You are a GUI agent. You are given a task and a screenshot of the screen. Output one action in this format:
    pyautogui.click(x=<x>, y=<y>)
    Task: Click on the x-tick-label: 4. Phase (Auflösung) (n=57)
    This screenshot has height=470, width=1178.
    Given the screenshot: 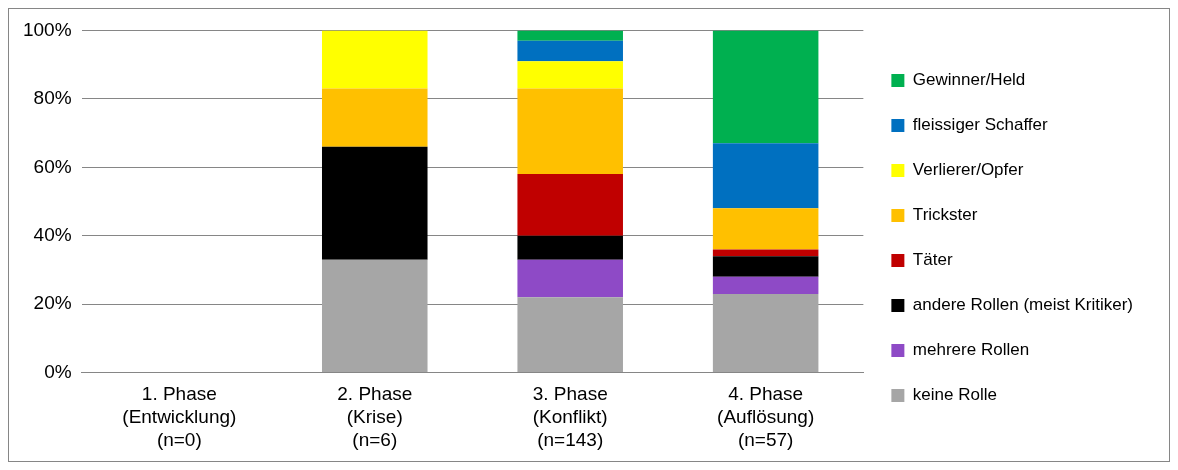 What is the action you would take?
    pyautogui.click(x=766, y=416)
    